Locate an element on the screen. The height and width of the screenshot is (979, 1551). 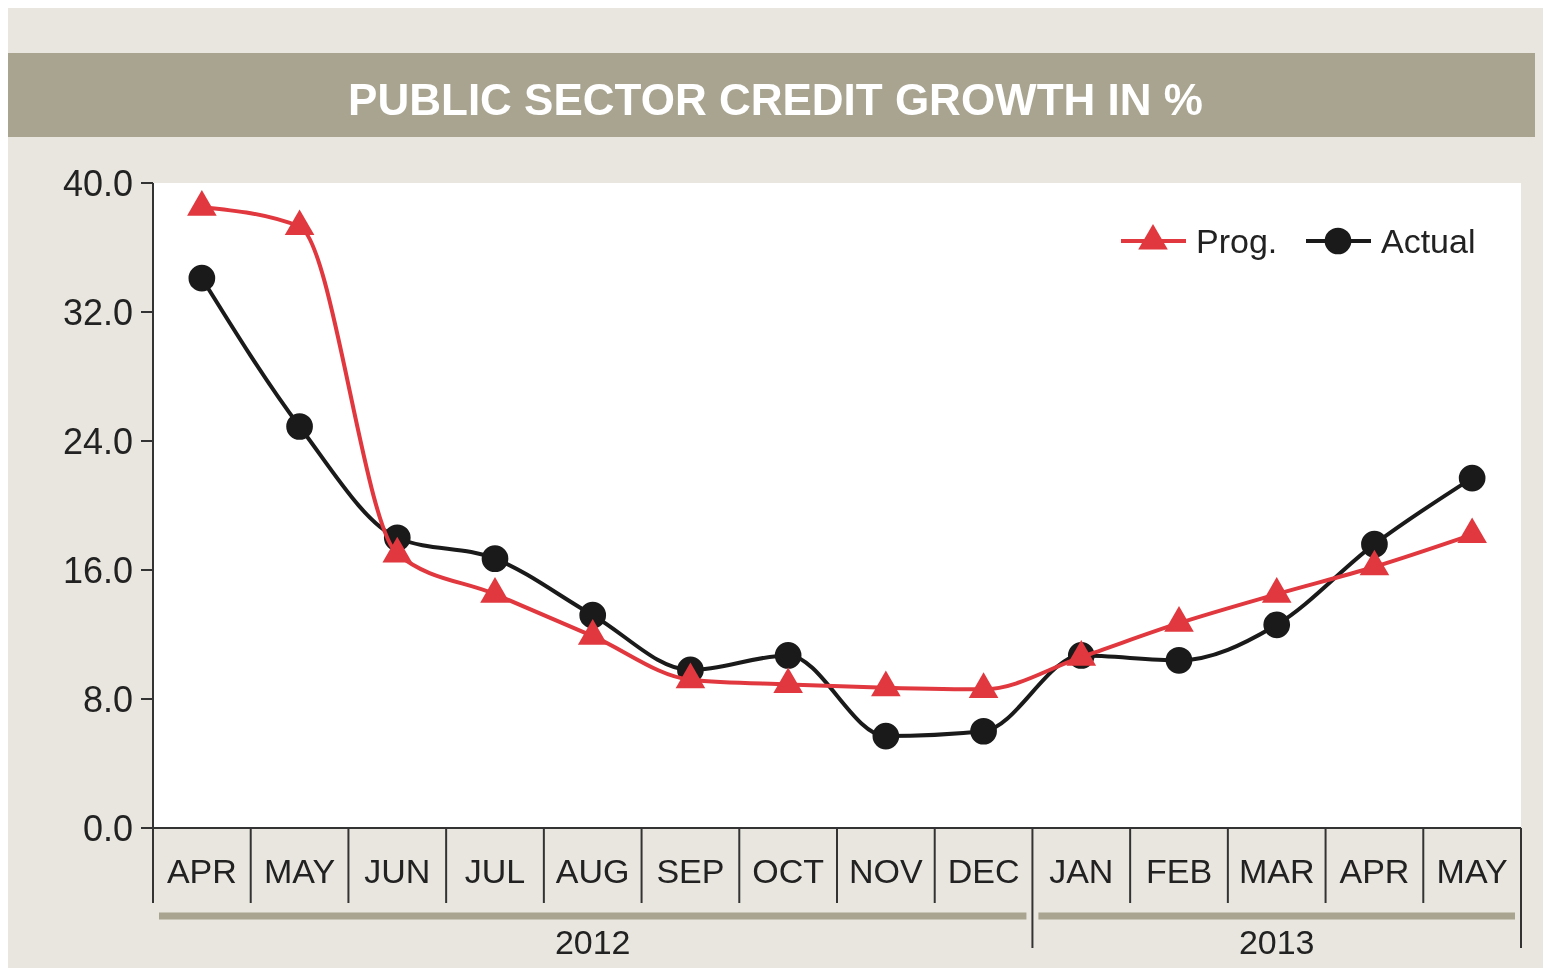
legend-label: Actual is located at coordinates (1428, 240).